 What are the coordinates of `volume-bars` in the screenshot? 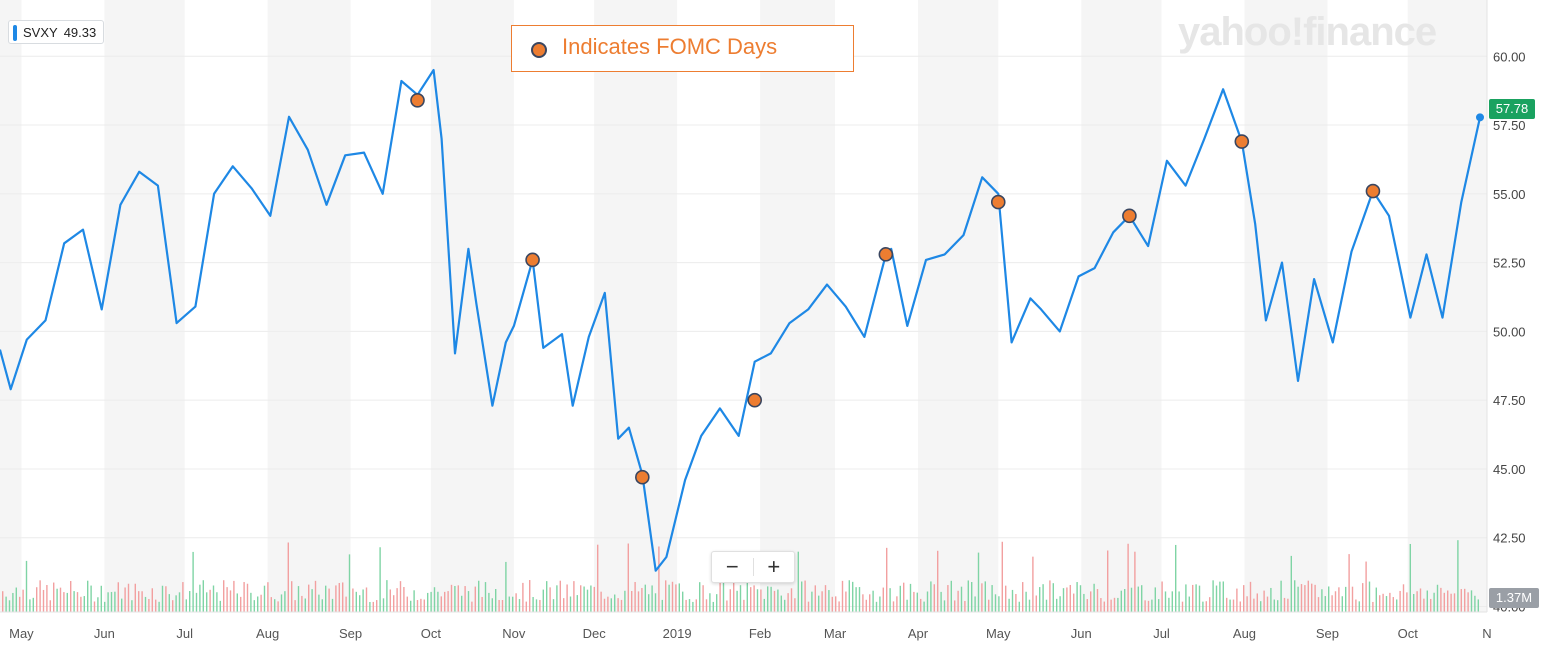 It's located at (740, 576).